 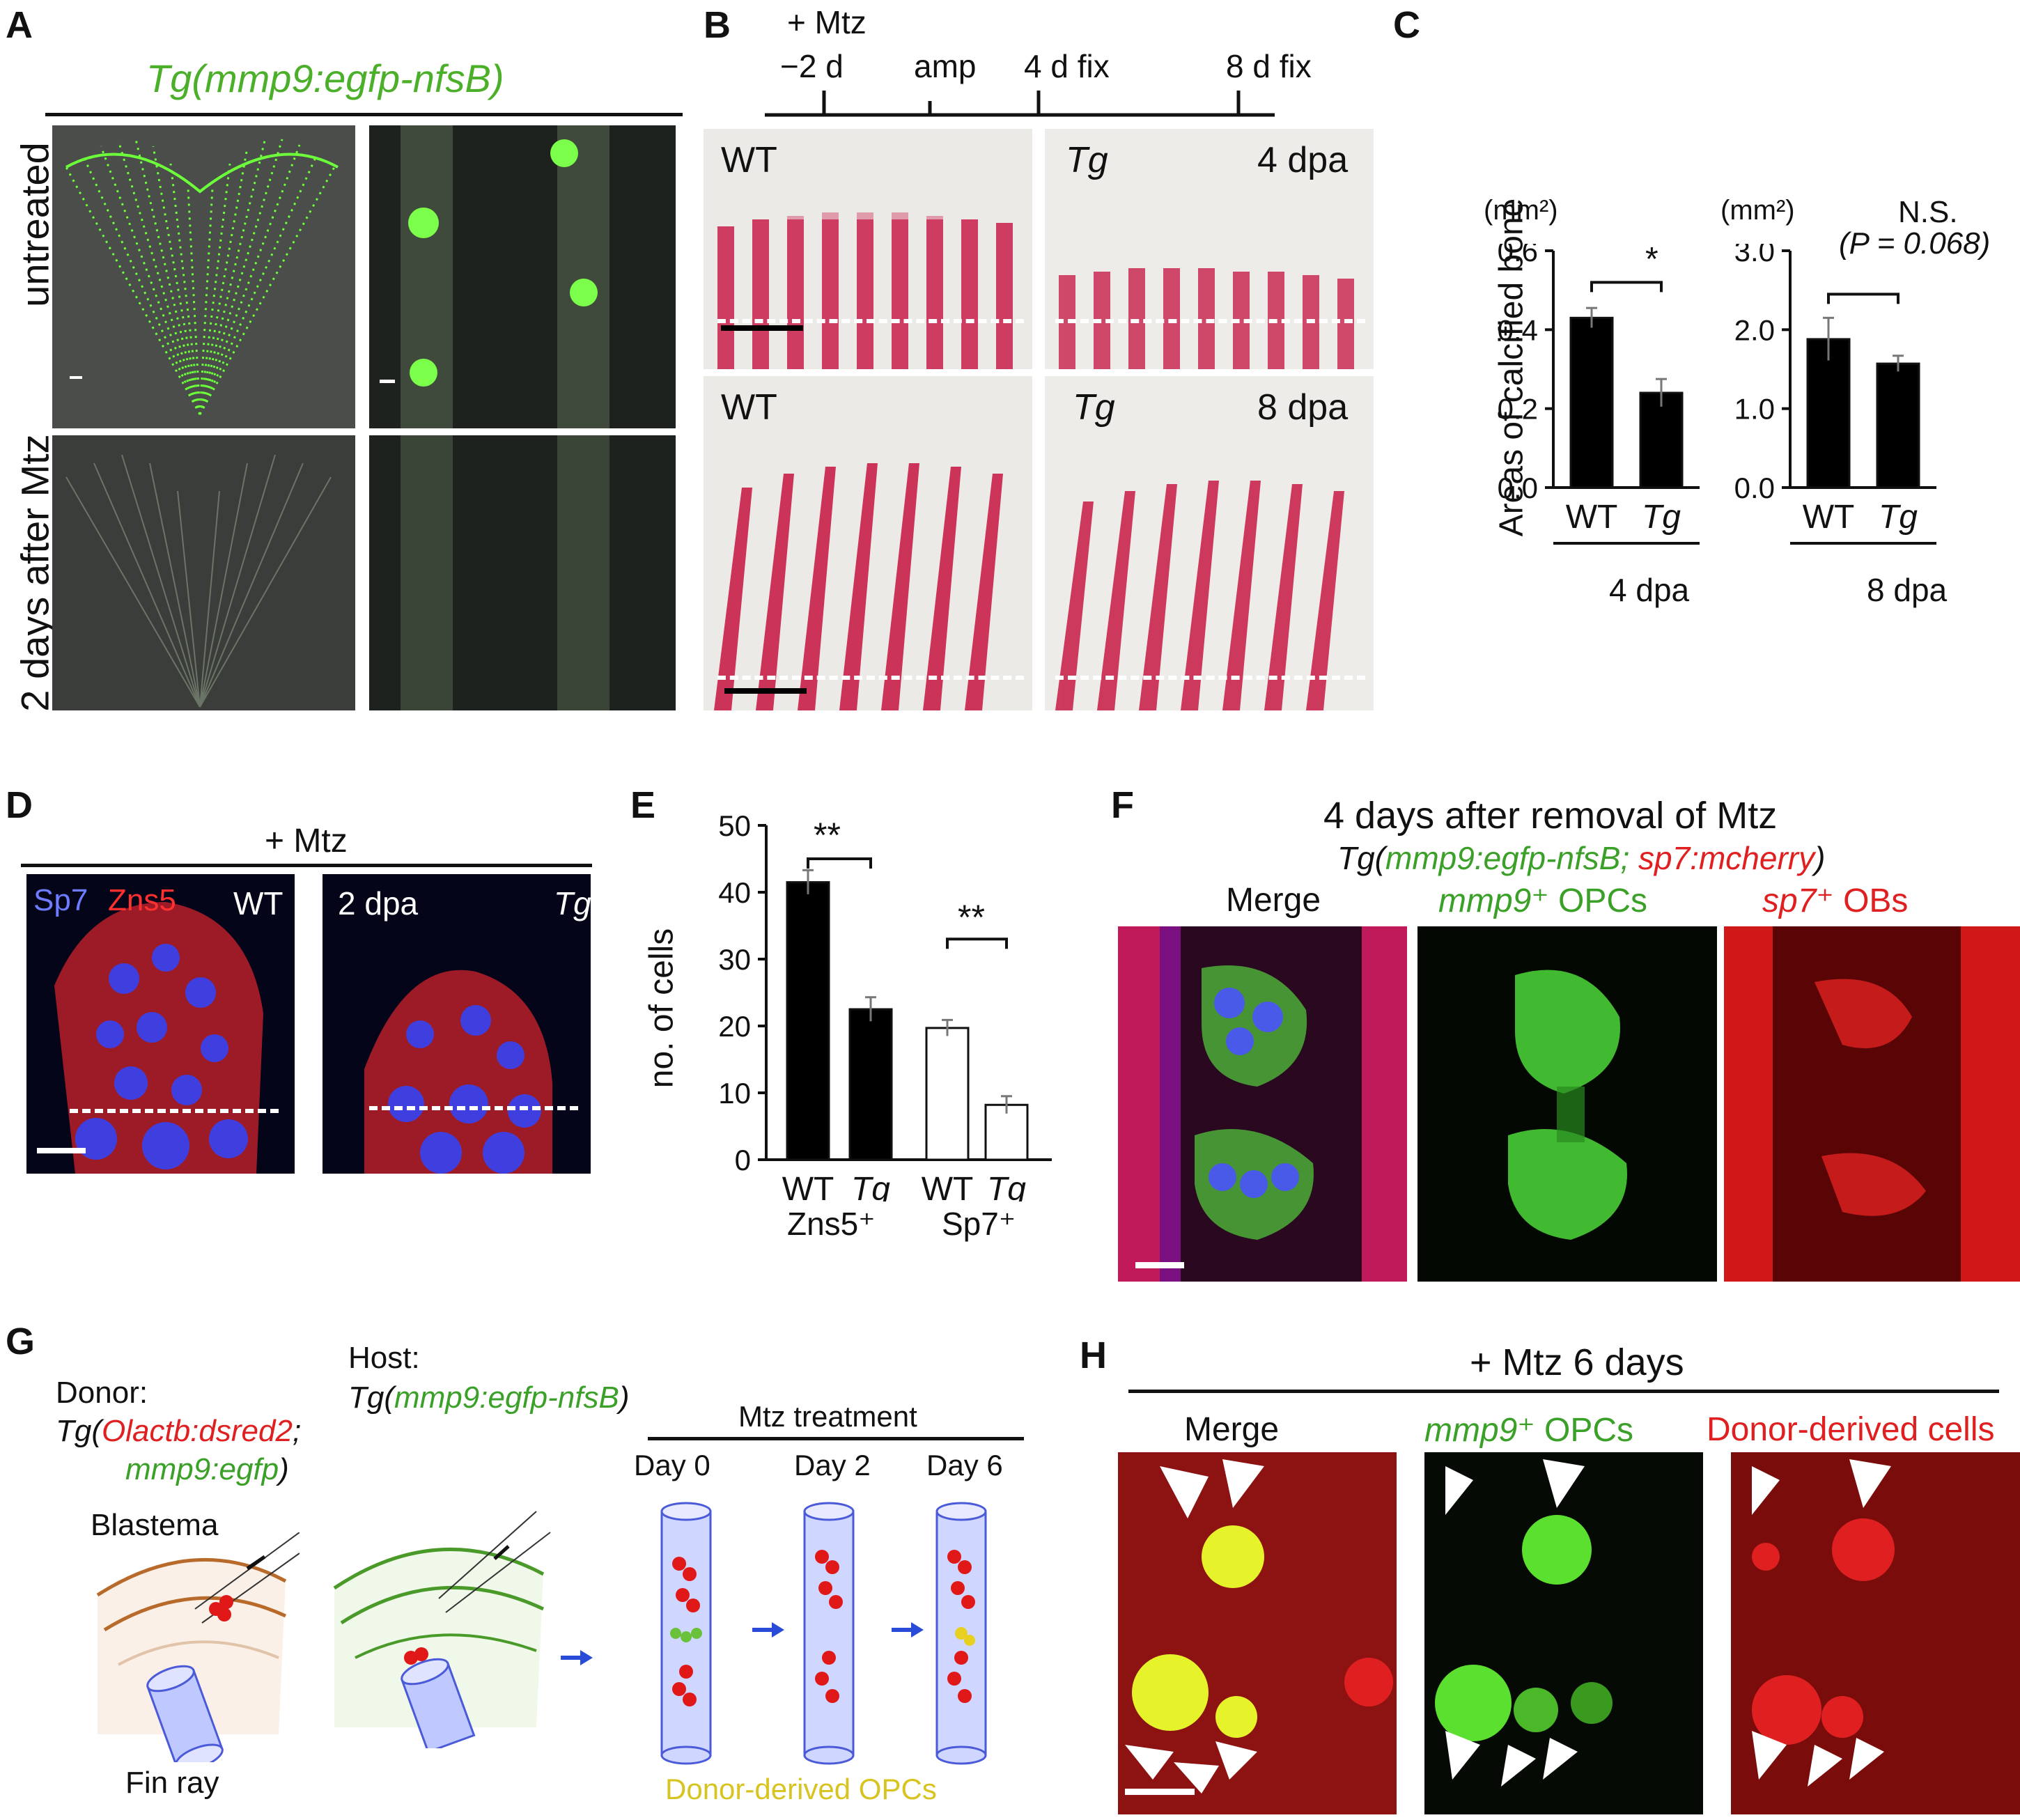 What do you see at coordinates (662, 1009) in the screenshot?
I see `panel-e-ylabel: no. of cells` at bounding box center [662, 1009].